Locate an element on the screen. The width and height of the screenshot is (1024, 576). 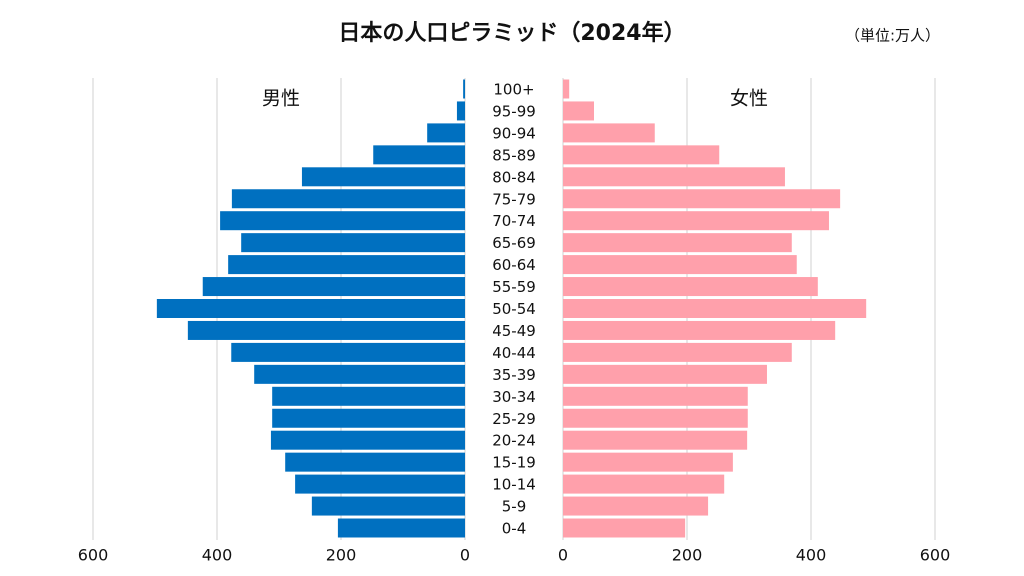
unit-label: （単位:万人） is located at coordinates (892, 36).